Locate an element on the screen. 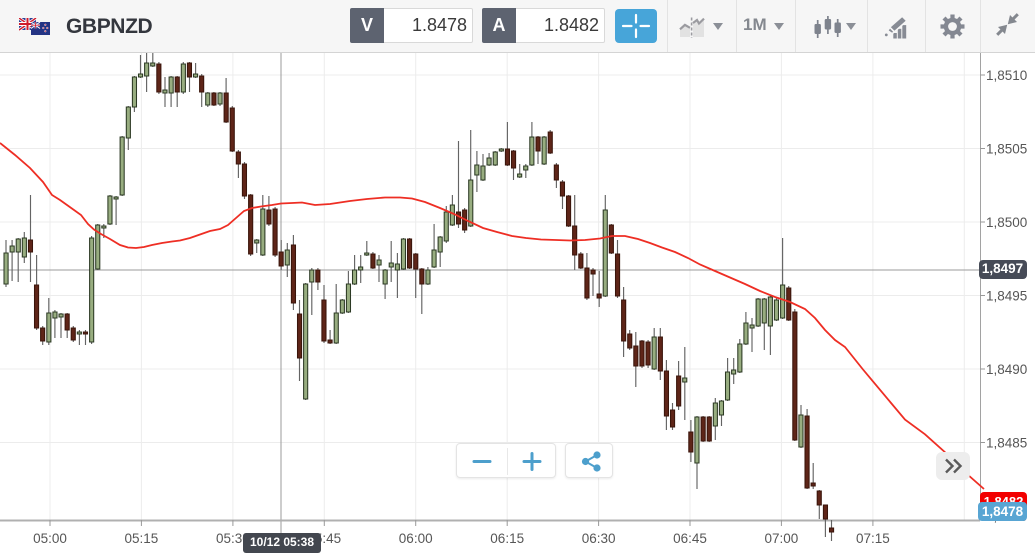 The width and height of the screenshot is (1035, 553). svg-text: 1,8505 is located at coordinates (1006, 148).